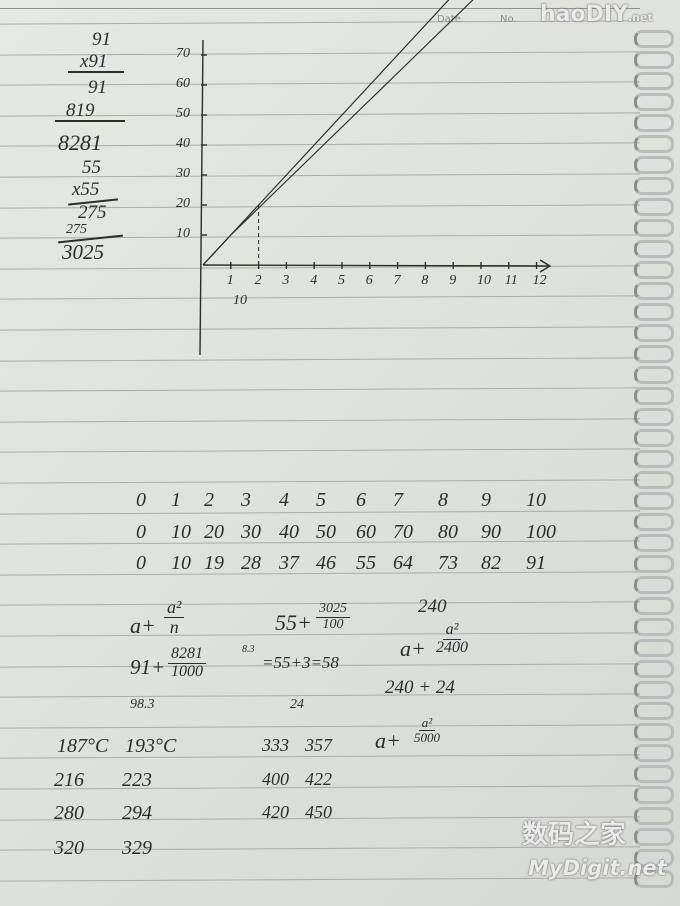 Image resolution: width=680 pixels, height=906 pixels. What do you see at coordinates (443, 500) in the screenshot?
I see `table-cell: 8` at bounding box center [443, 500].